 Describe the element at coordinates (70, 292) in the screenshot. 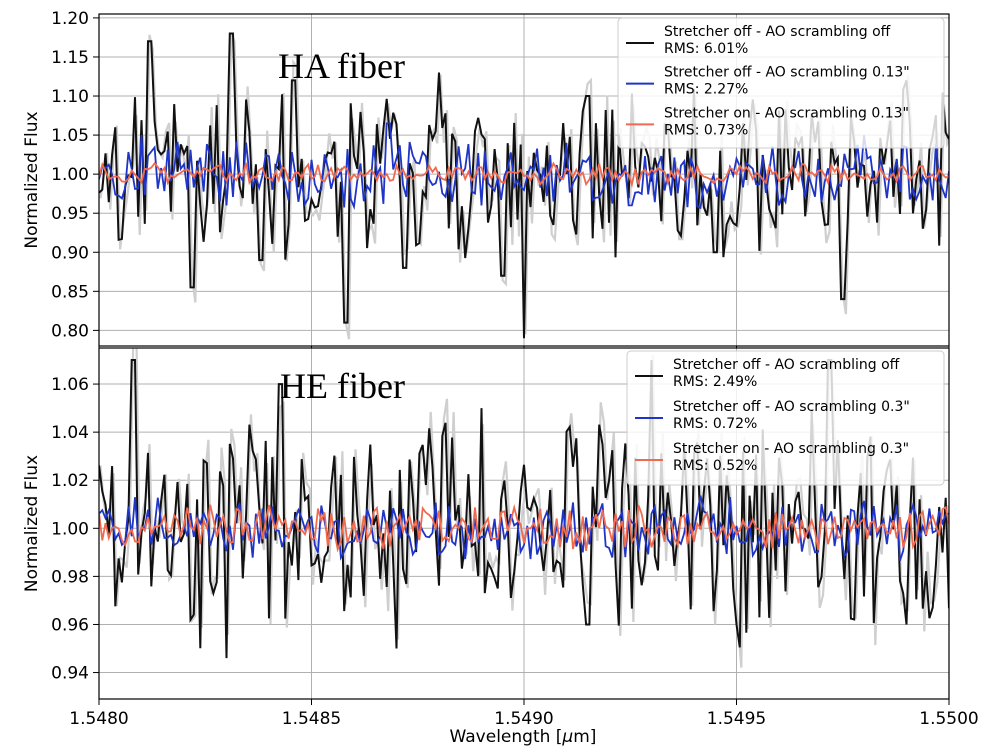

I see `y-tick-label: 0.85` at that location.